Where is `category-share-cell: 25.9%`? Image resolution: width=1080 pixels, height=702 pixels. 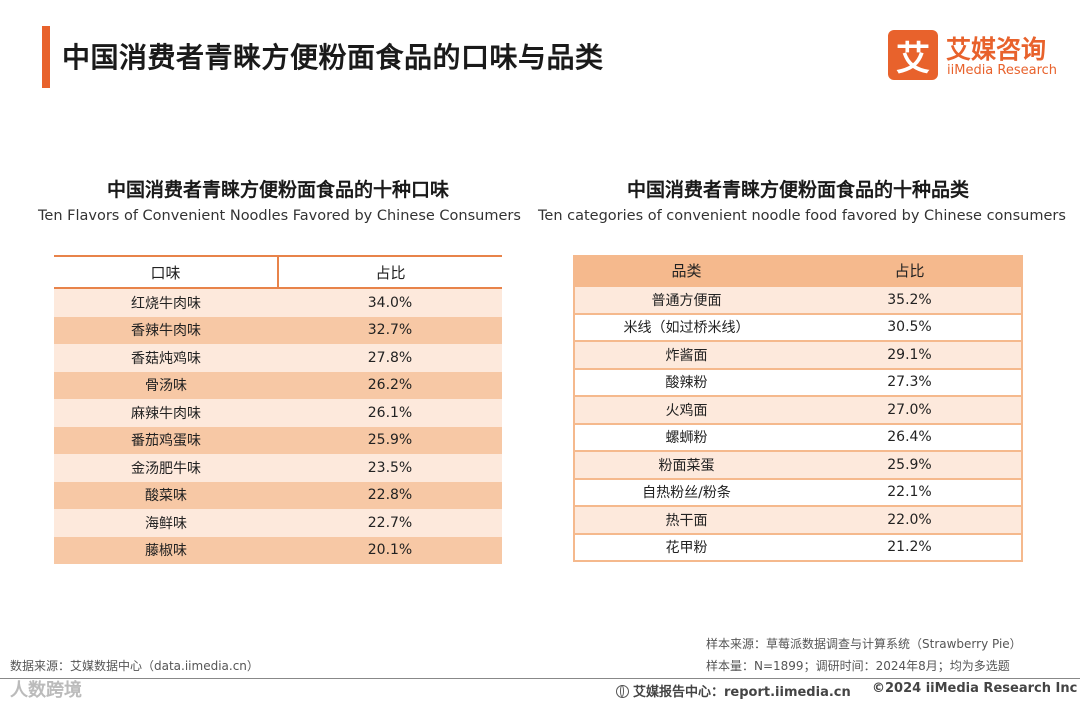
category-share-cell: 25.9% is located at coordinates (909, 464).